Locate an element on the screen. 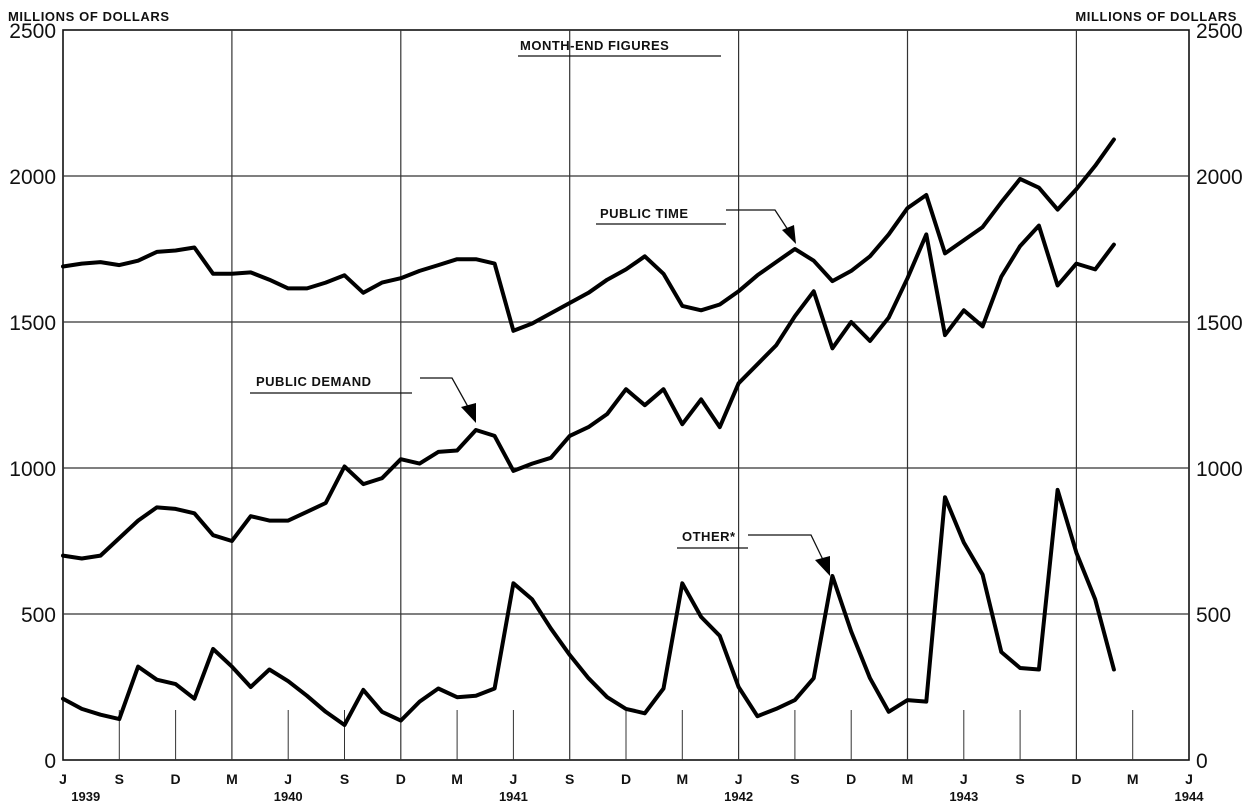 Image resolution: width=1246 pixels, height=804 pixels. y-tick-label-left: 500 is located at coordinates (38, 615).